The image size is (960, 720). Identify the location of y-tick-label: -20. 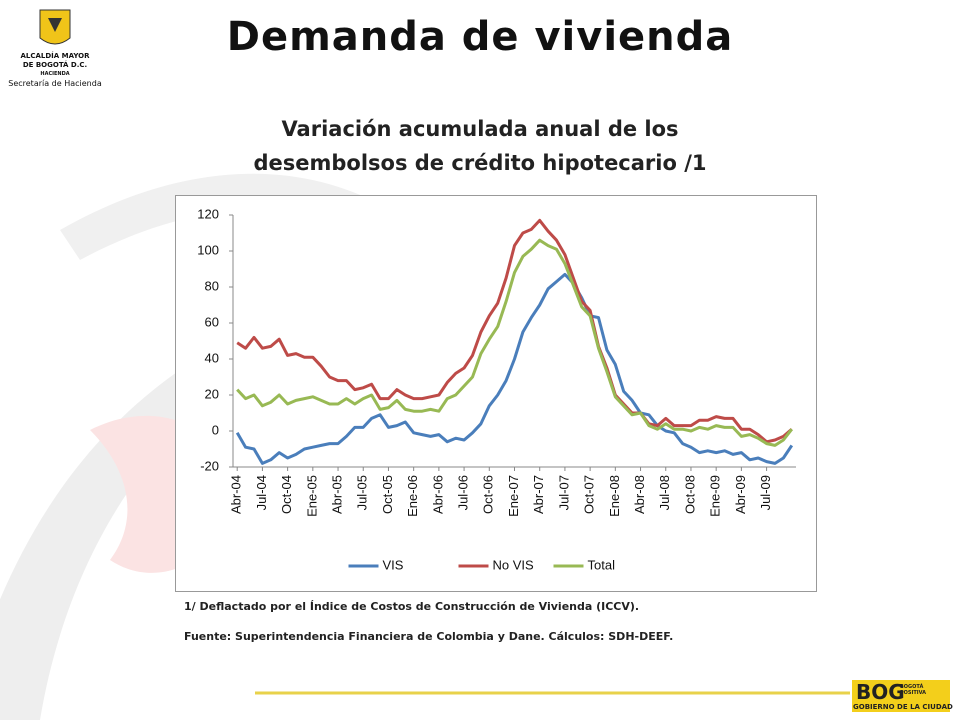
(209, 465).